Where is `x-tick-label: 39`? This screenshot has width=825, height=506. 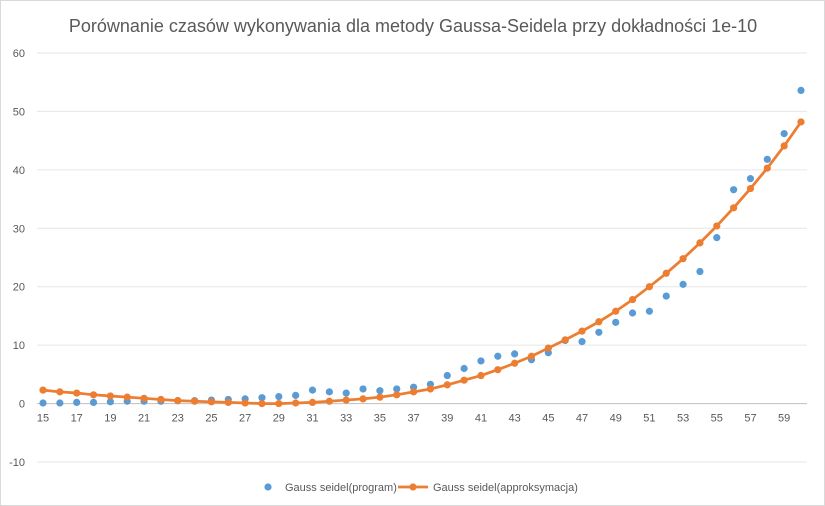
x-tick-label: 39 is located at coordinates (447, 419).